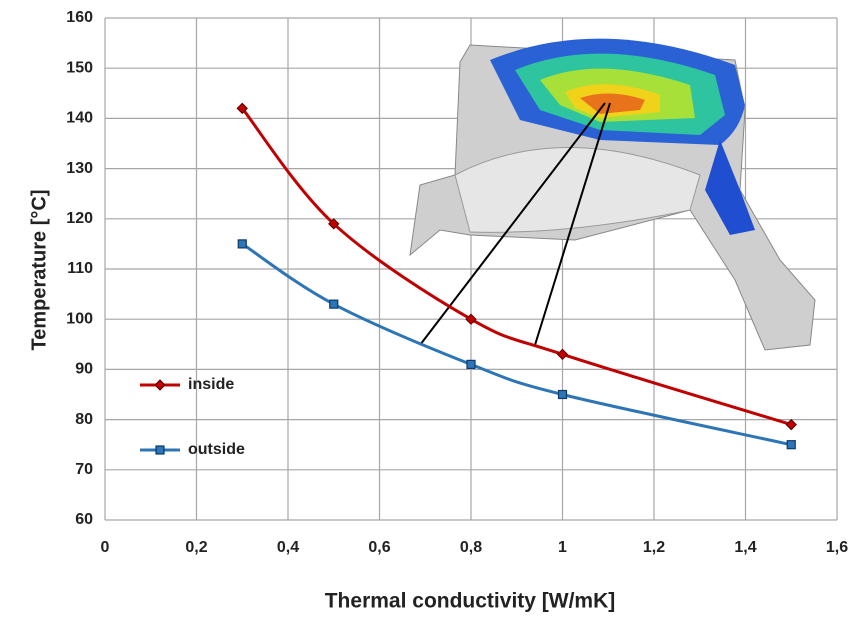 This screenshot has width=856, height=621. What do you see at coordinates (379, 547) in the screenshot?
I see `x-tick-label: 0,6` at bounding box center [379, 547].